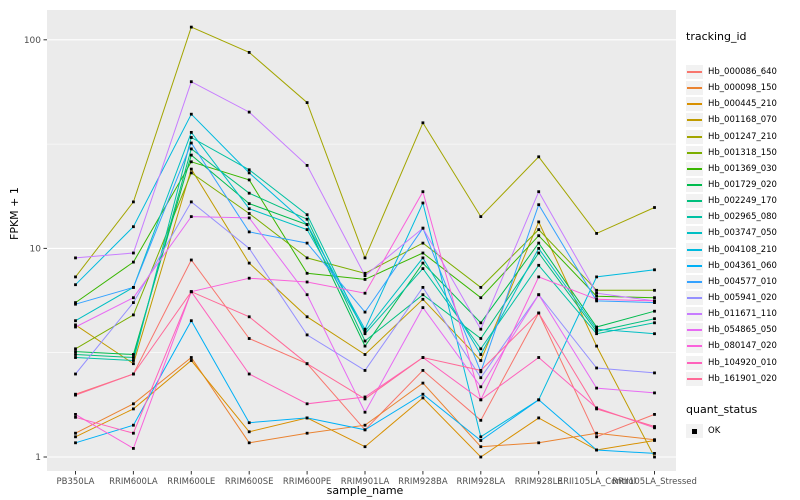  What do you see at coordinates (742, 72) in the screenshot?
I see `legend-item-label: Hb_000086_640` at bounding box center [742, 72].